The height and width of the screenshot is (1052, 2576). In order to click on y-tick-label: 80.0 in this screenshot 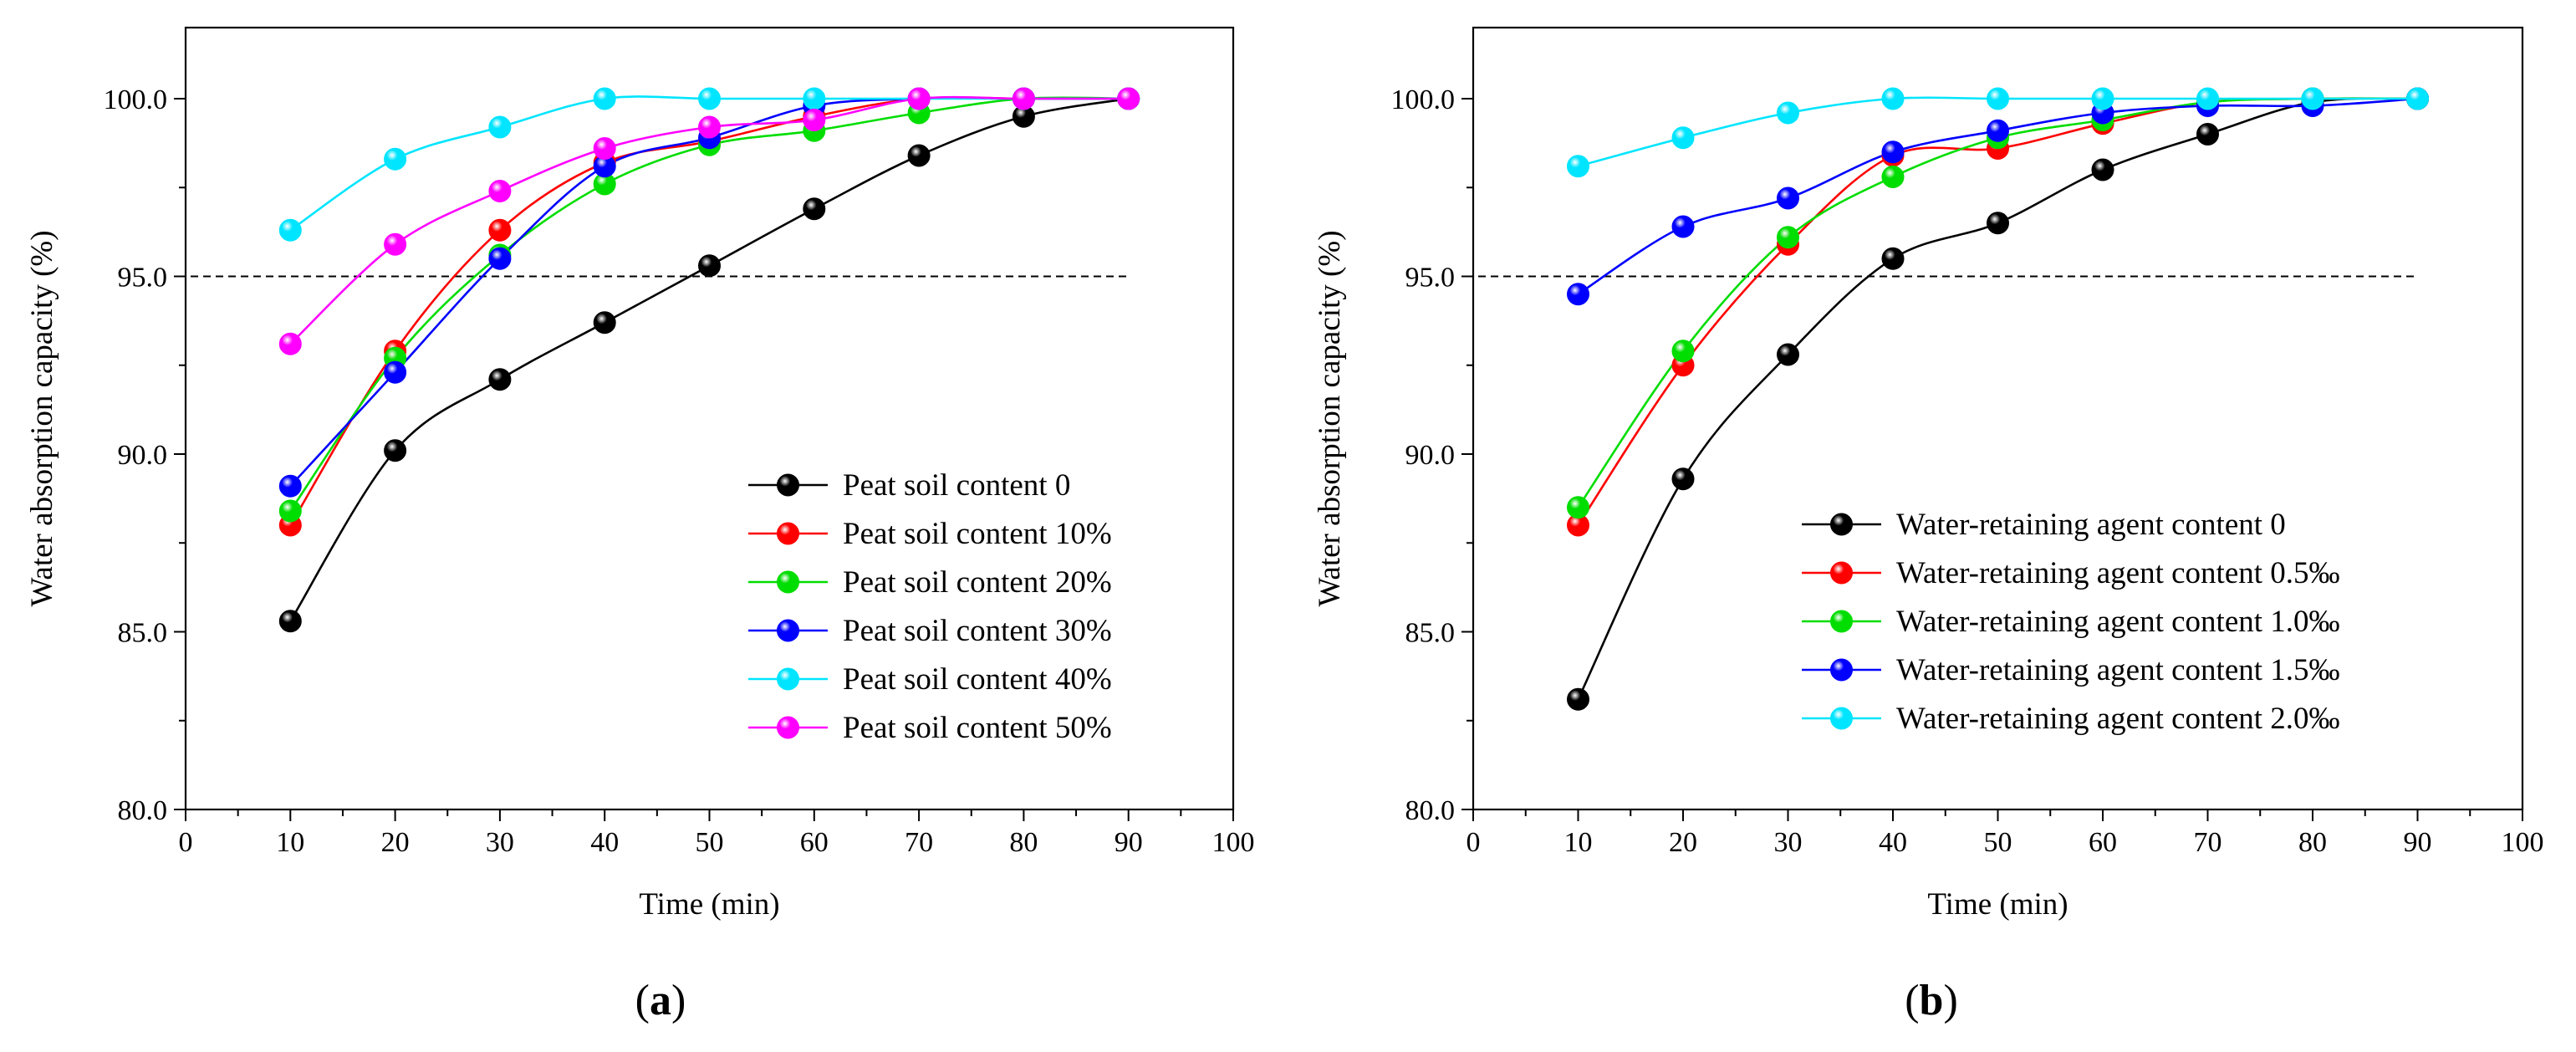, I will do `click(143, 810)`.